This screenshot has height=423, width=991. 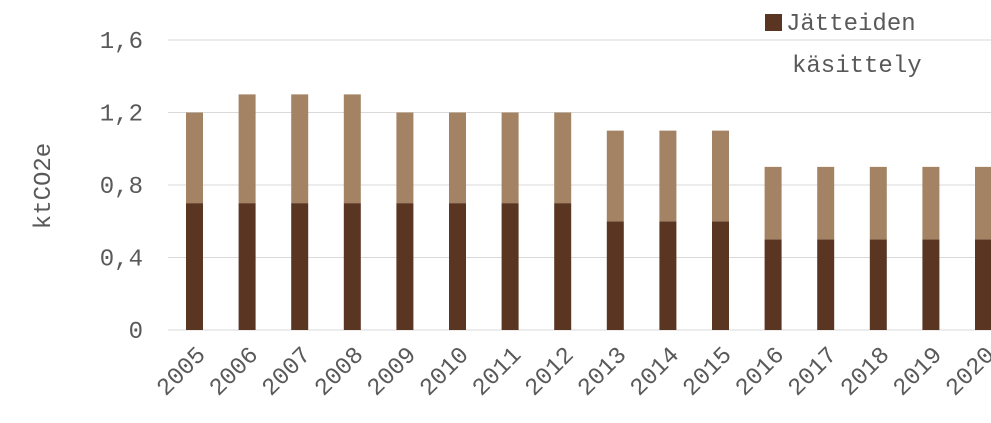 What do you see at coordinates (656, 373) in the screenshot?
I see `x-tick-label: 2014` at bounding box center [656, 373].